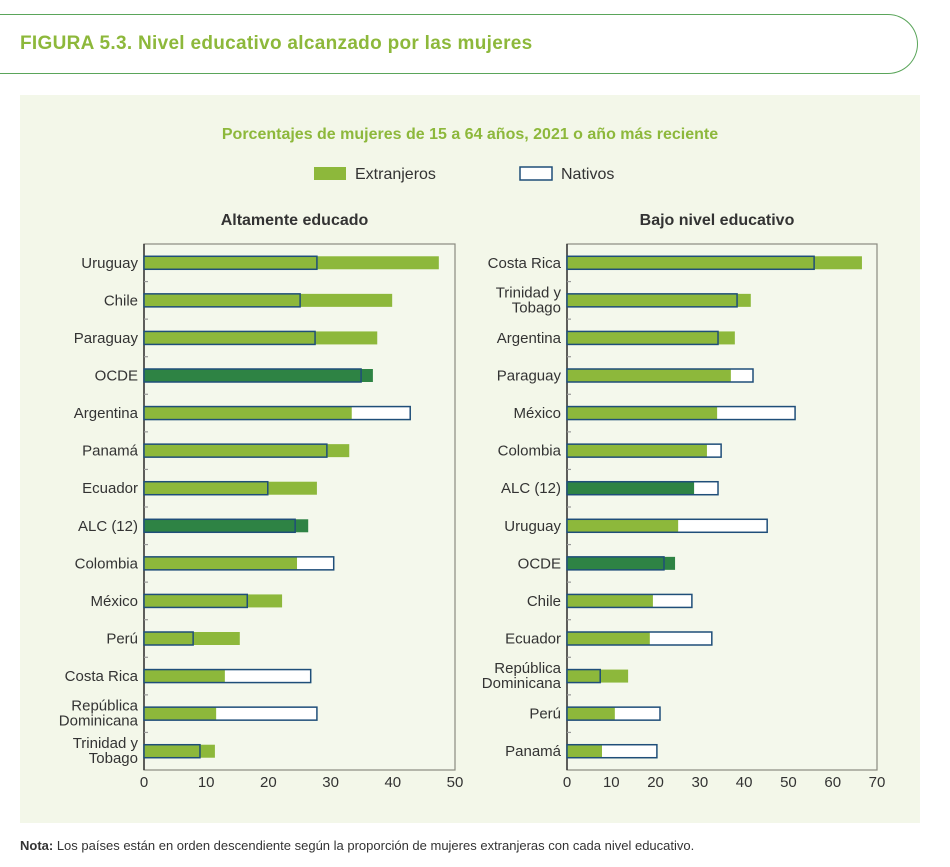 This screenshot has width=950, height=867. What do you see at coordinates (37, 845) in the screenshot?
I see `note-label: Nota:` at bounding box center [37, 845].